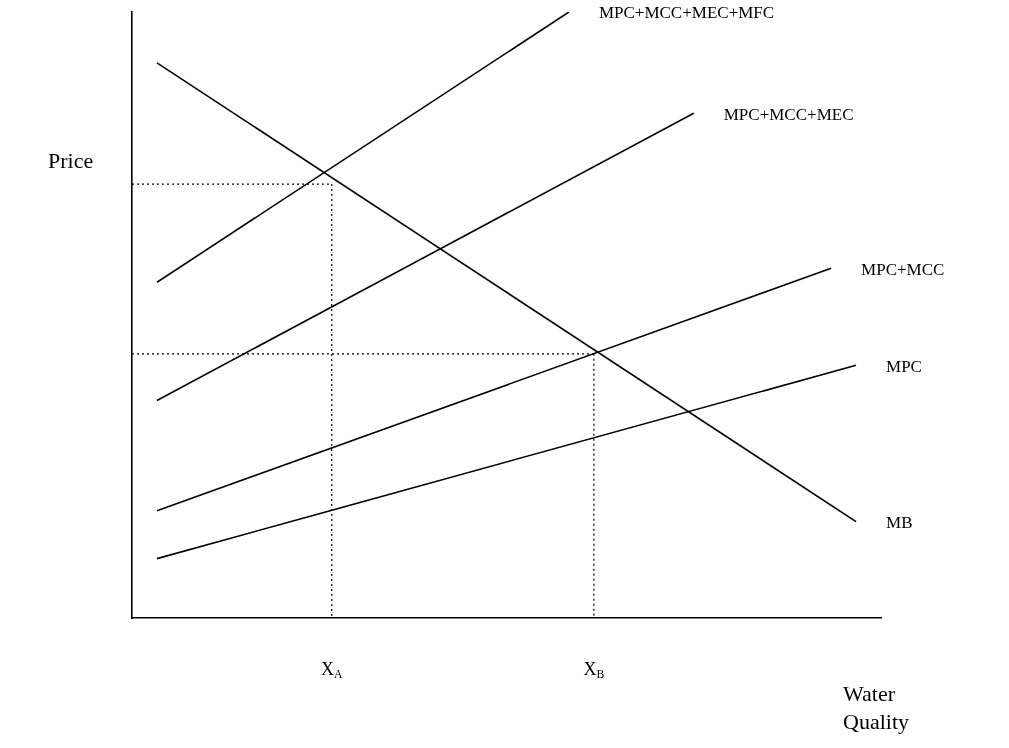 Image resolution: width=1009 pixels, height=748 pixels. What do you see at coordinates (903, 269) in the screenshot?
I see `series-label: MPC+MCC` at bounding box center [903, 269].